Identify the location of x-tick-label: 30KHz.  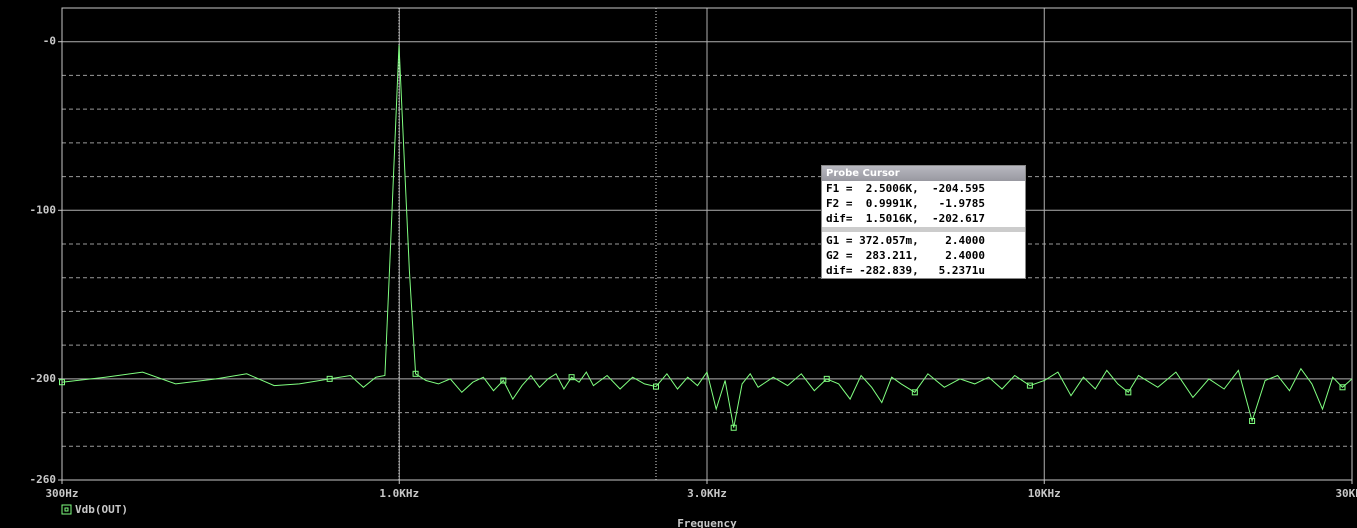
(1346, 493).